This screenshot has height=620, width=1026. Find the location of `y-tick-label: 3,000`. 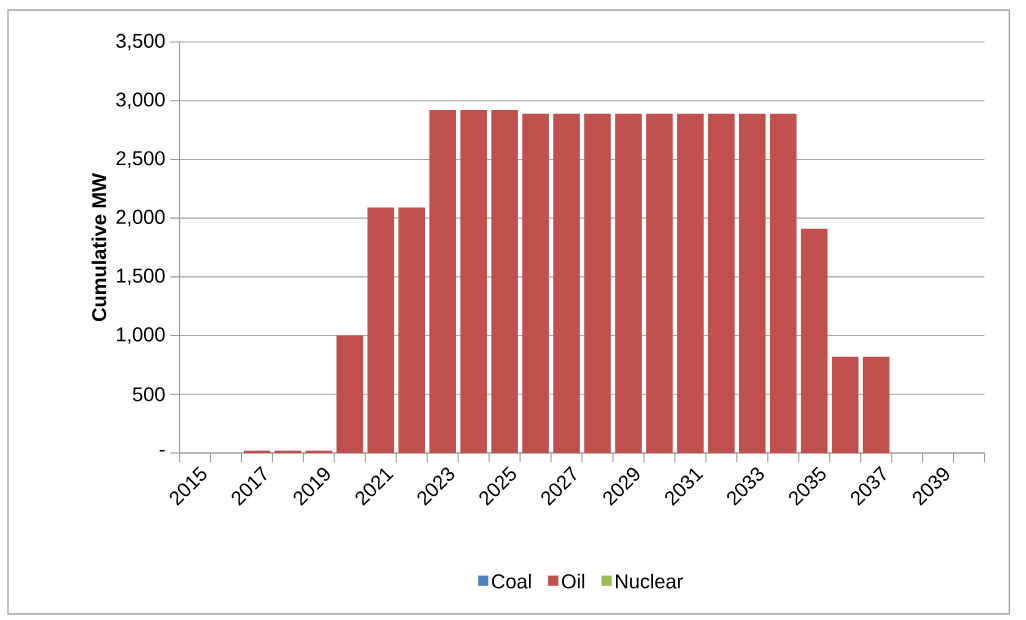

y-tick-label: 3,000 is located at coordinates (140, 100).